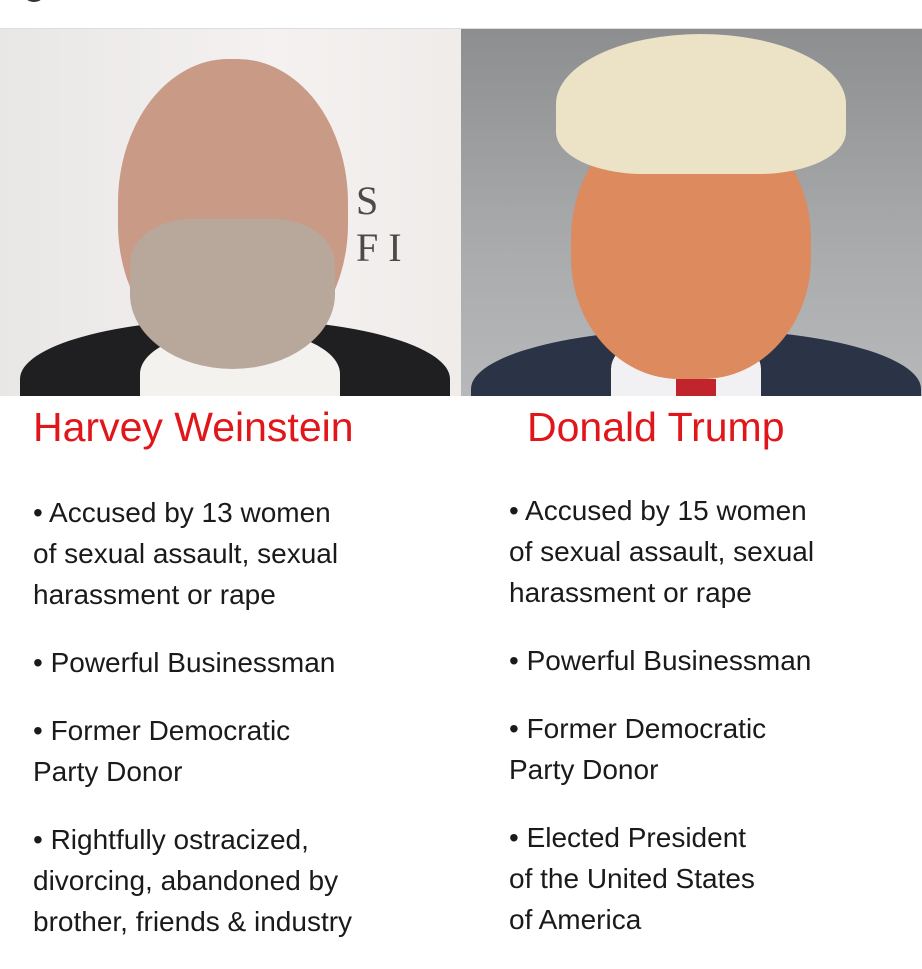 This screenshot has width=922, height=969. Describe the element at coordinates (461, 28) in the screenshot. I see `divider` at that location.